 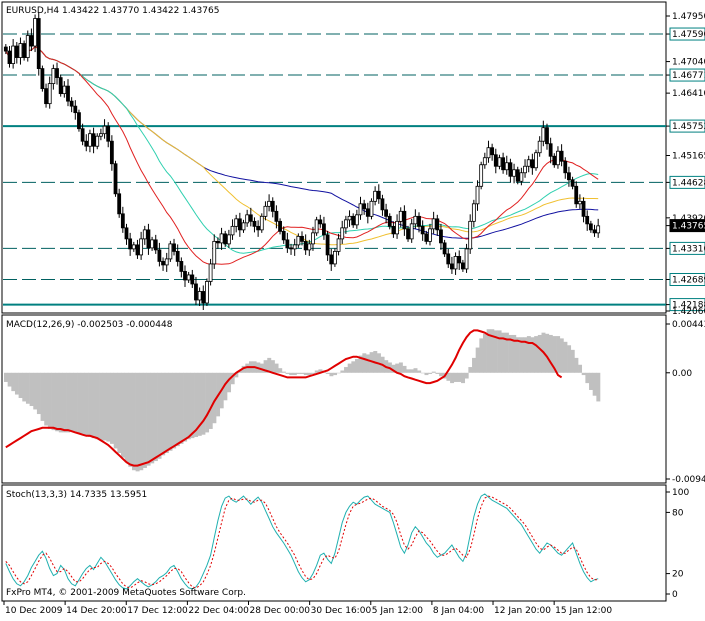 What do you see at coordinates (459, 611) in the screenshot?
I see `time-tick-label: 8 Jan 04:00` at bounding box center [459, 611].